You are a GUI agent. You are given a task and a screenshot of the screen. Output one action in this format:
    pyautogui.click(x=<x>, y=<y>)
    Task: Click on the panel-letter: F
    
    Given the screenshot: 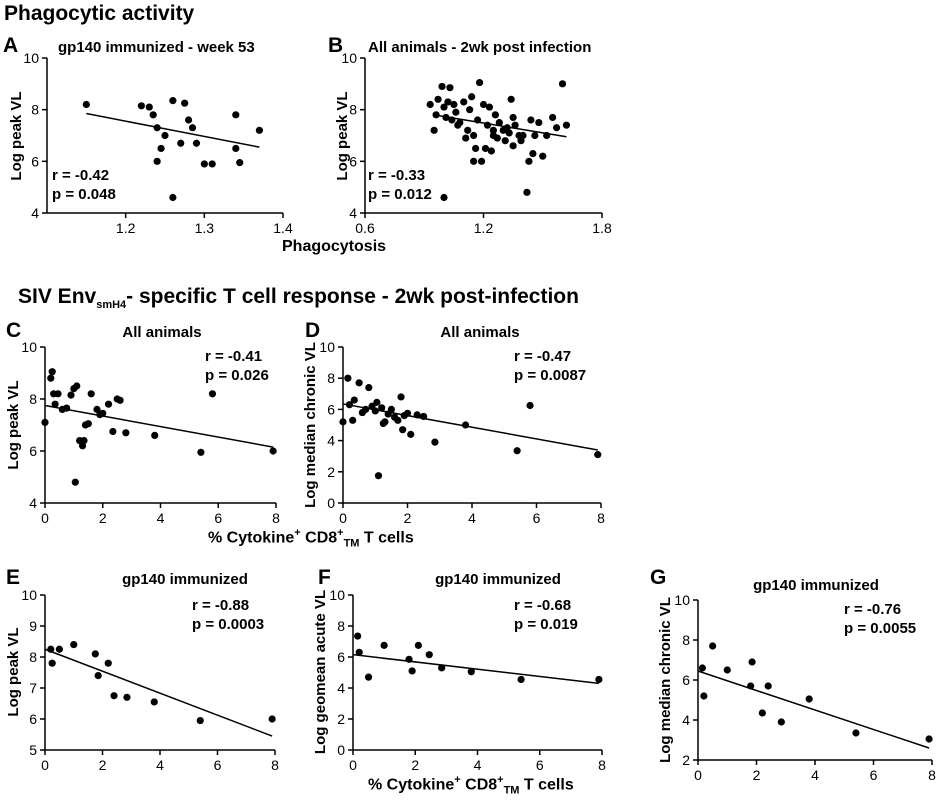 What is the action you would take?
    pyautogui.click(x=324, y=577)
    